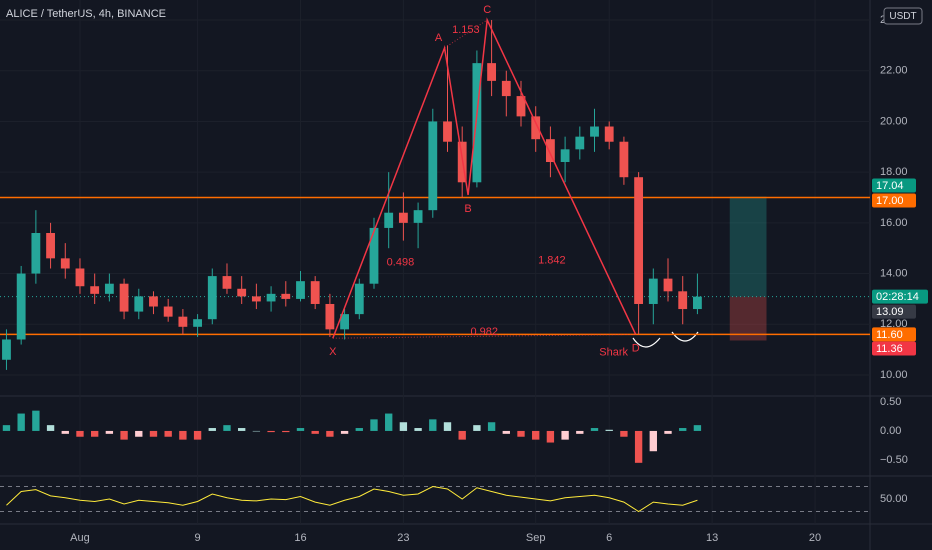 The image size is (932, 550). What do you see at coordinates (890, 201) in the screenshot?
I see `level-tag: 17.00` at bounding box center [890, 201].